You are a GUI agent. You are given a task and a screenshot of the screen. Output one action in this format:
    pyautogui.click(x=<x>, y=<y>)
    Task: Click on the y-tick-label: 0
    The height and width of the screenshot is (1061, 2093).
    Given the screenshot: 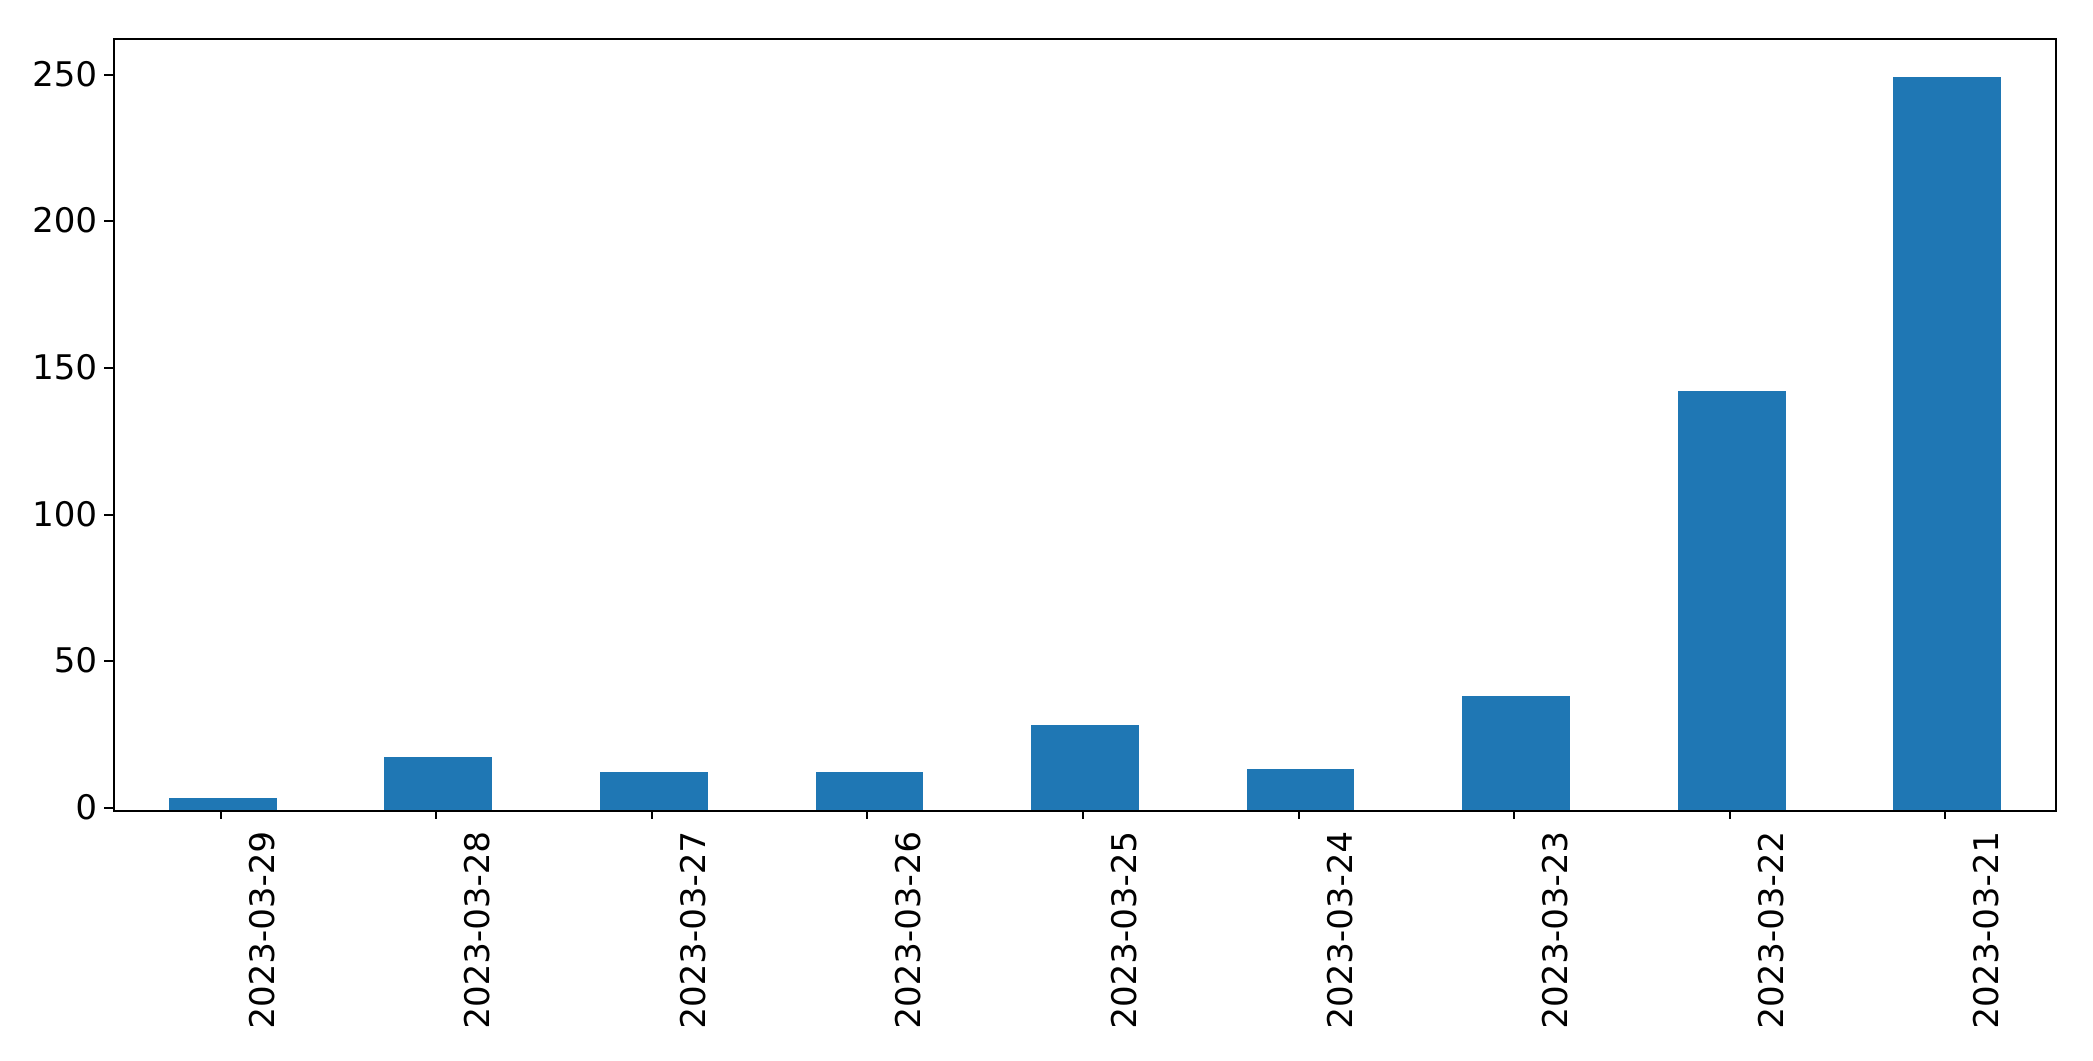 What is the action you would take?
    pyautogui.click(x=86, y=808)
    